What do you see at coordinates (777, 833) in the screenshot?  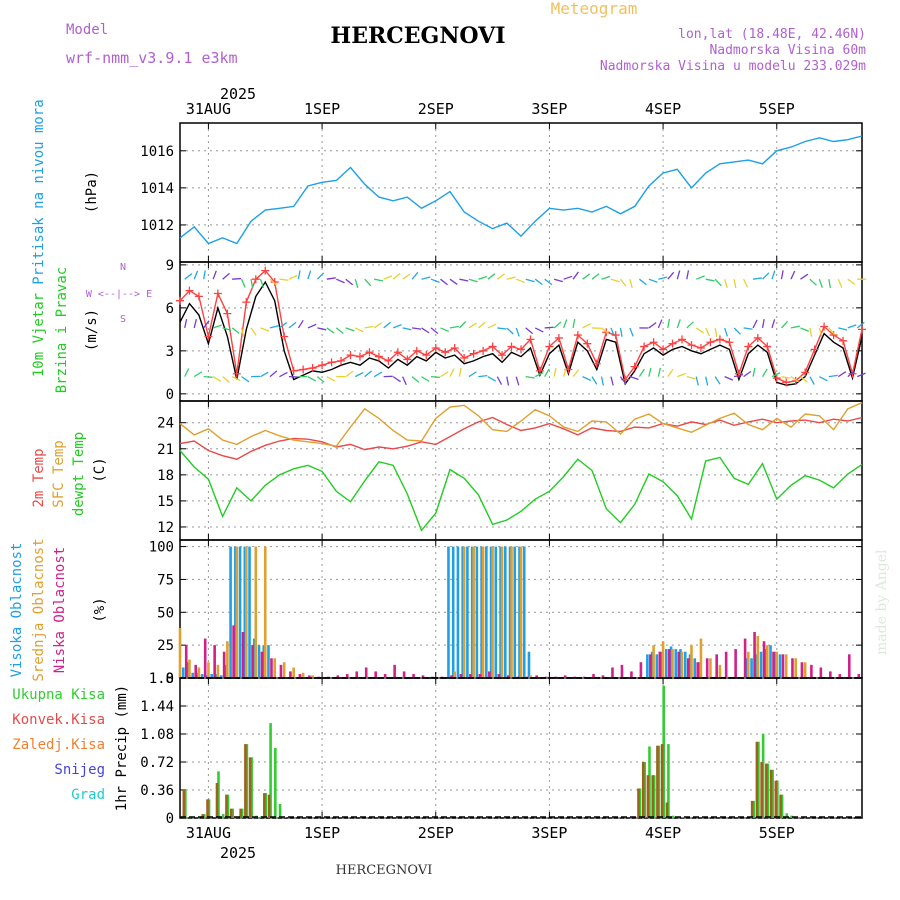 I see `bottom-day-label: 5SEP` at bounding box center [777, 833].